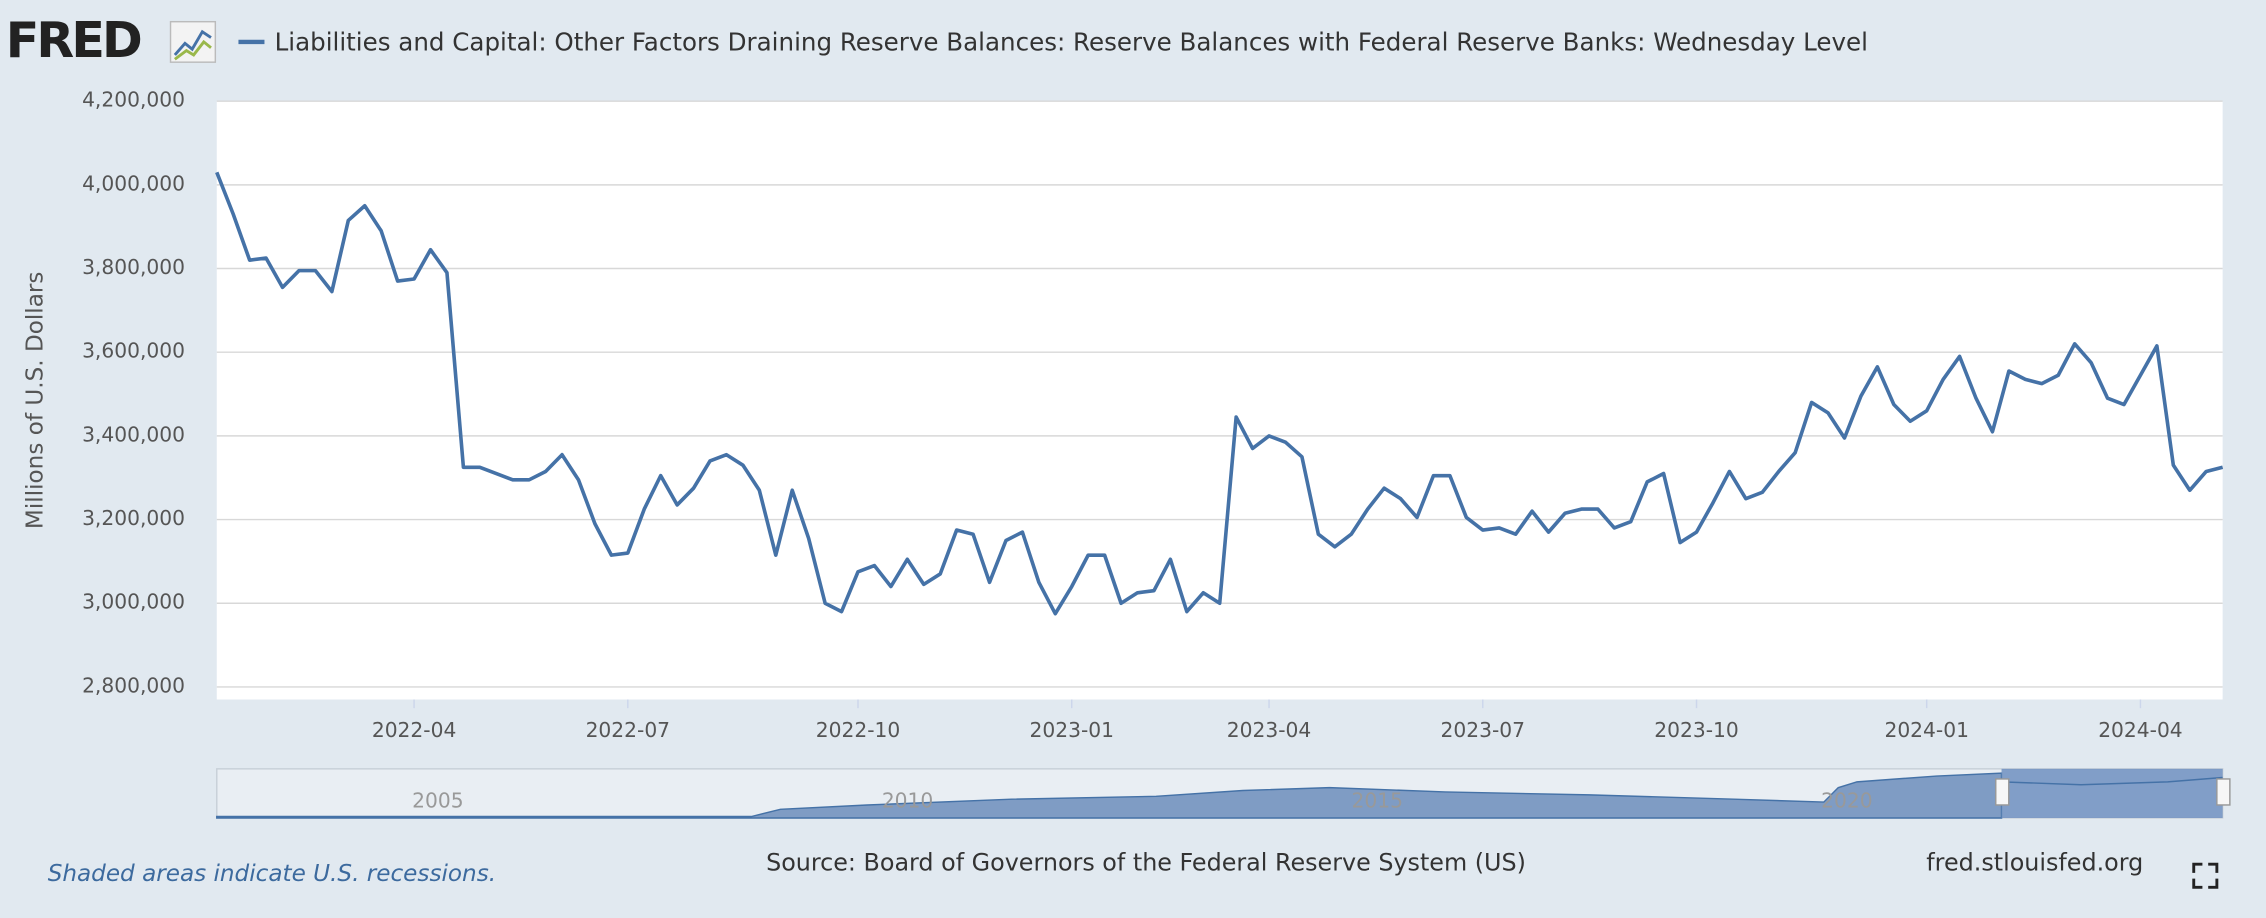  I want to click on y-axis-label: Millions of U.S. Dollars, so click(36, 401).